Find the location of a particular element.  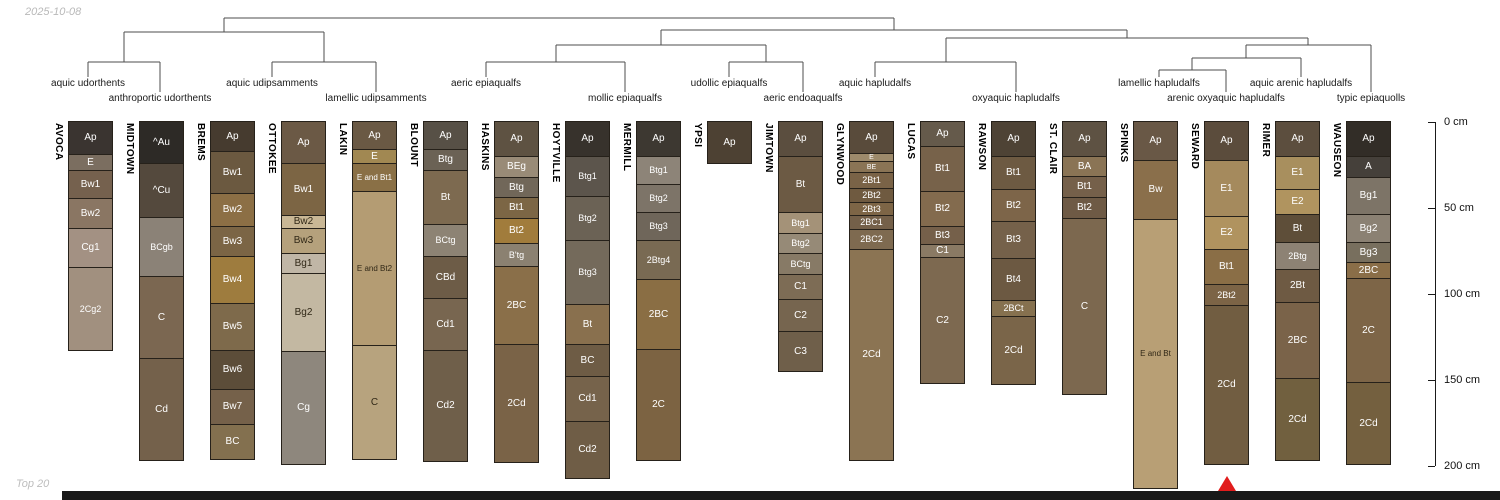

horizon-wauseon-2bc: 2BC is located at coordinates (1368, 270).